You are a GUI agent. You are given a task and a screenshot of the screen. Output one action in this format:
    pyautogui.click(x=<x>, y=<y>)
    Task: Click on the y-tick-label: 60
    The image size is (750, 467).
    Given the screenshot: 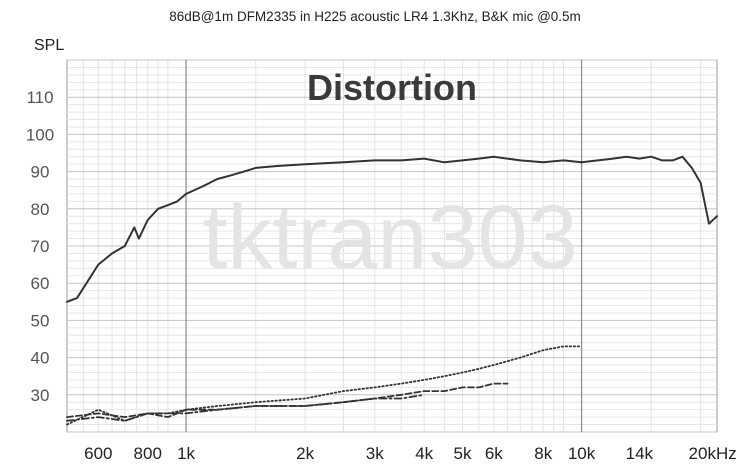 What is the action you would take?
    pyautogui.click(x=40, y=283)
    